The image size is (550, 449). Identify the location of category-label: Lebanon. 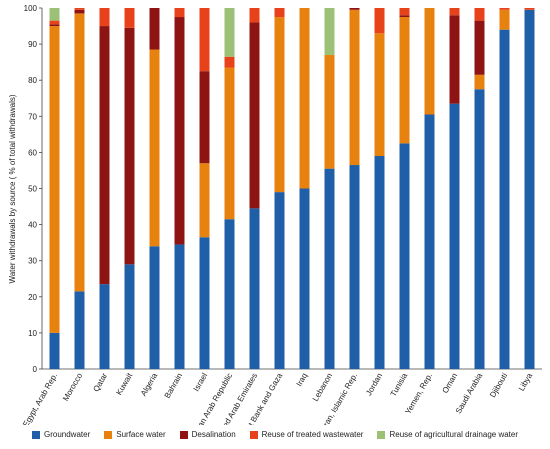
(322, 387).